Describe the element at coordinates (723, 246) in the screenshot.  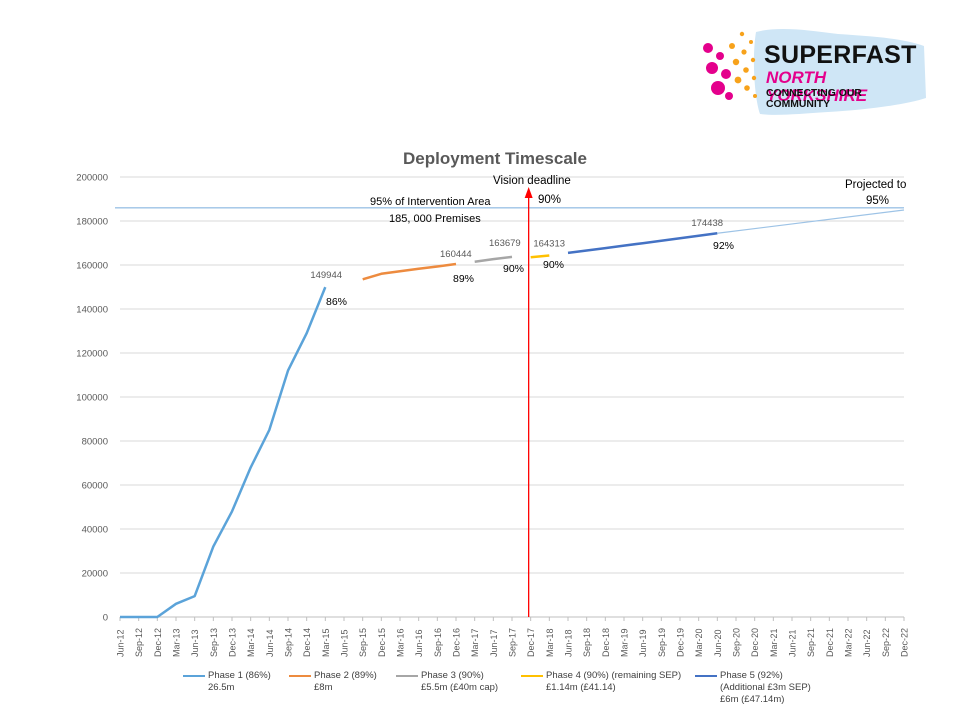
I see `annotation-92-percent: 92%` at that location.